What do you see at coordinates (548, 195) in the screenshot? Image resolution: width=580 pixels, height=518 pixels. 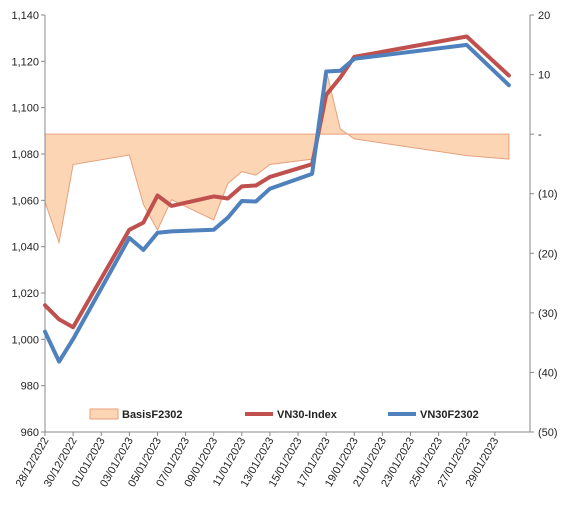 I see `right-tick-label: (10)` at bounding box center [548, 195].